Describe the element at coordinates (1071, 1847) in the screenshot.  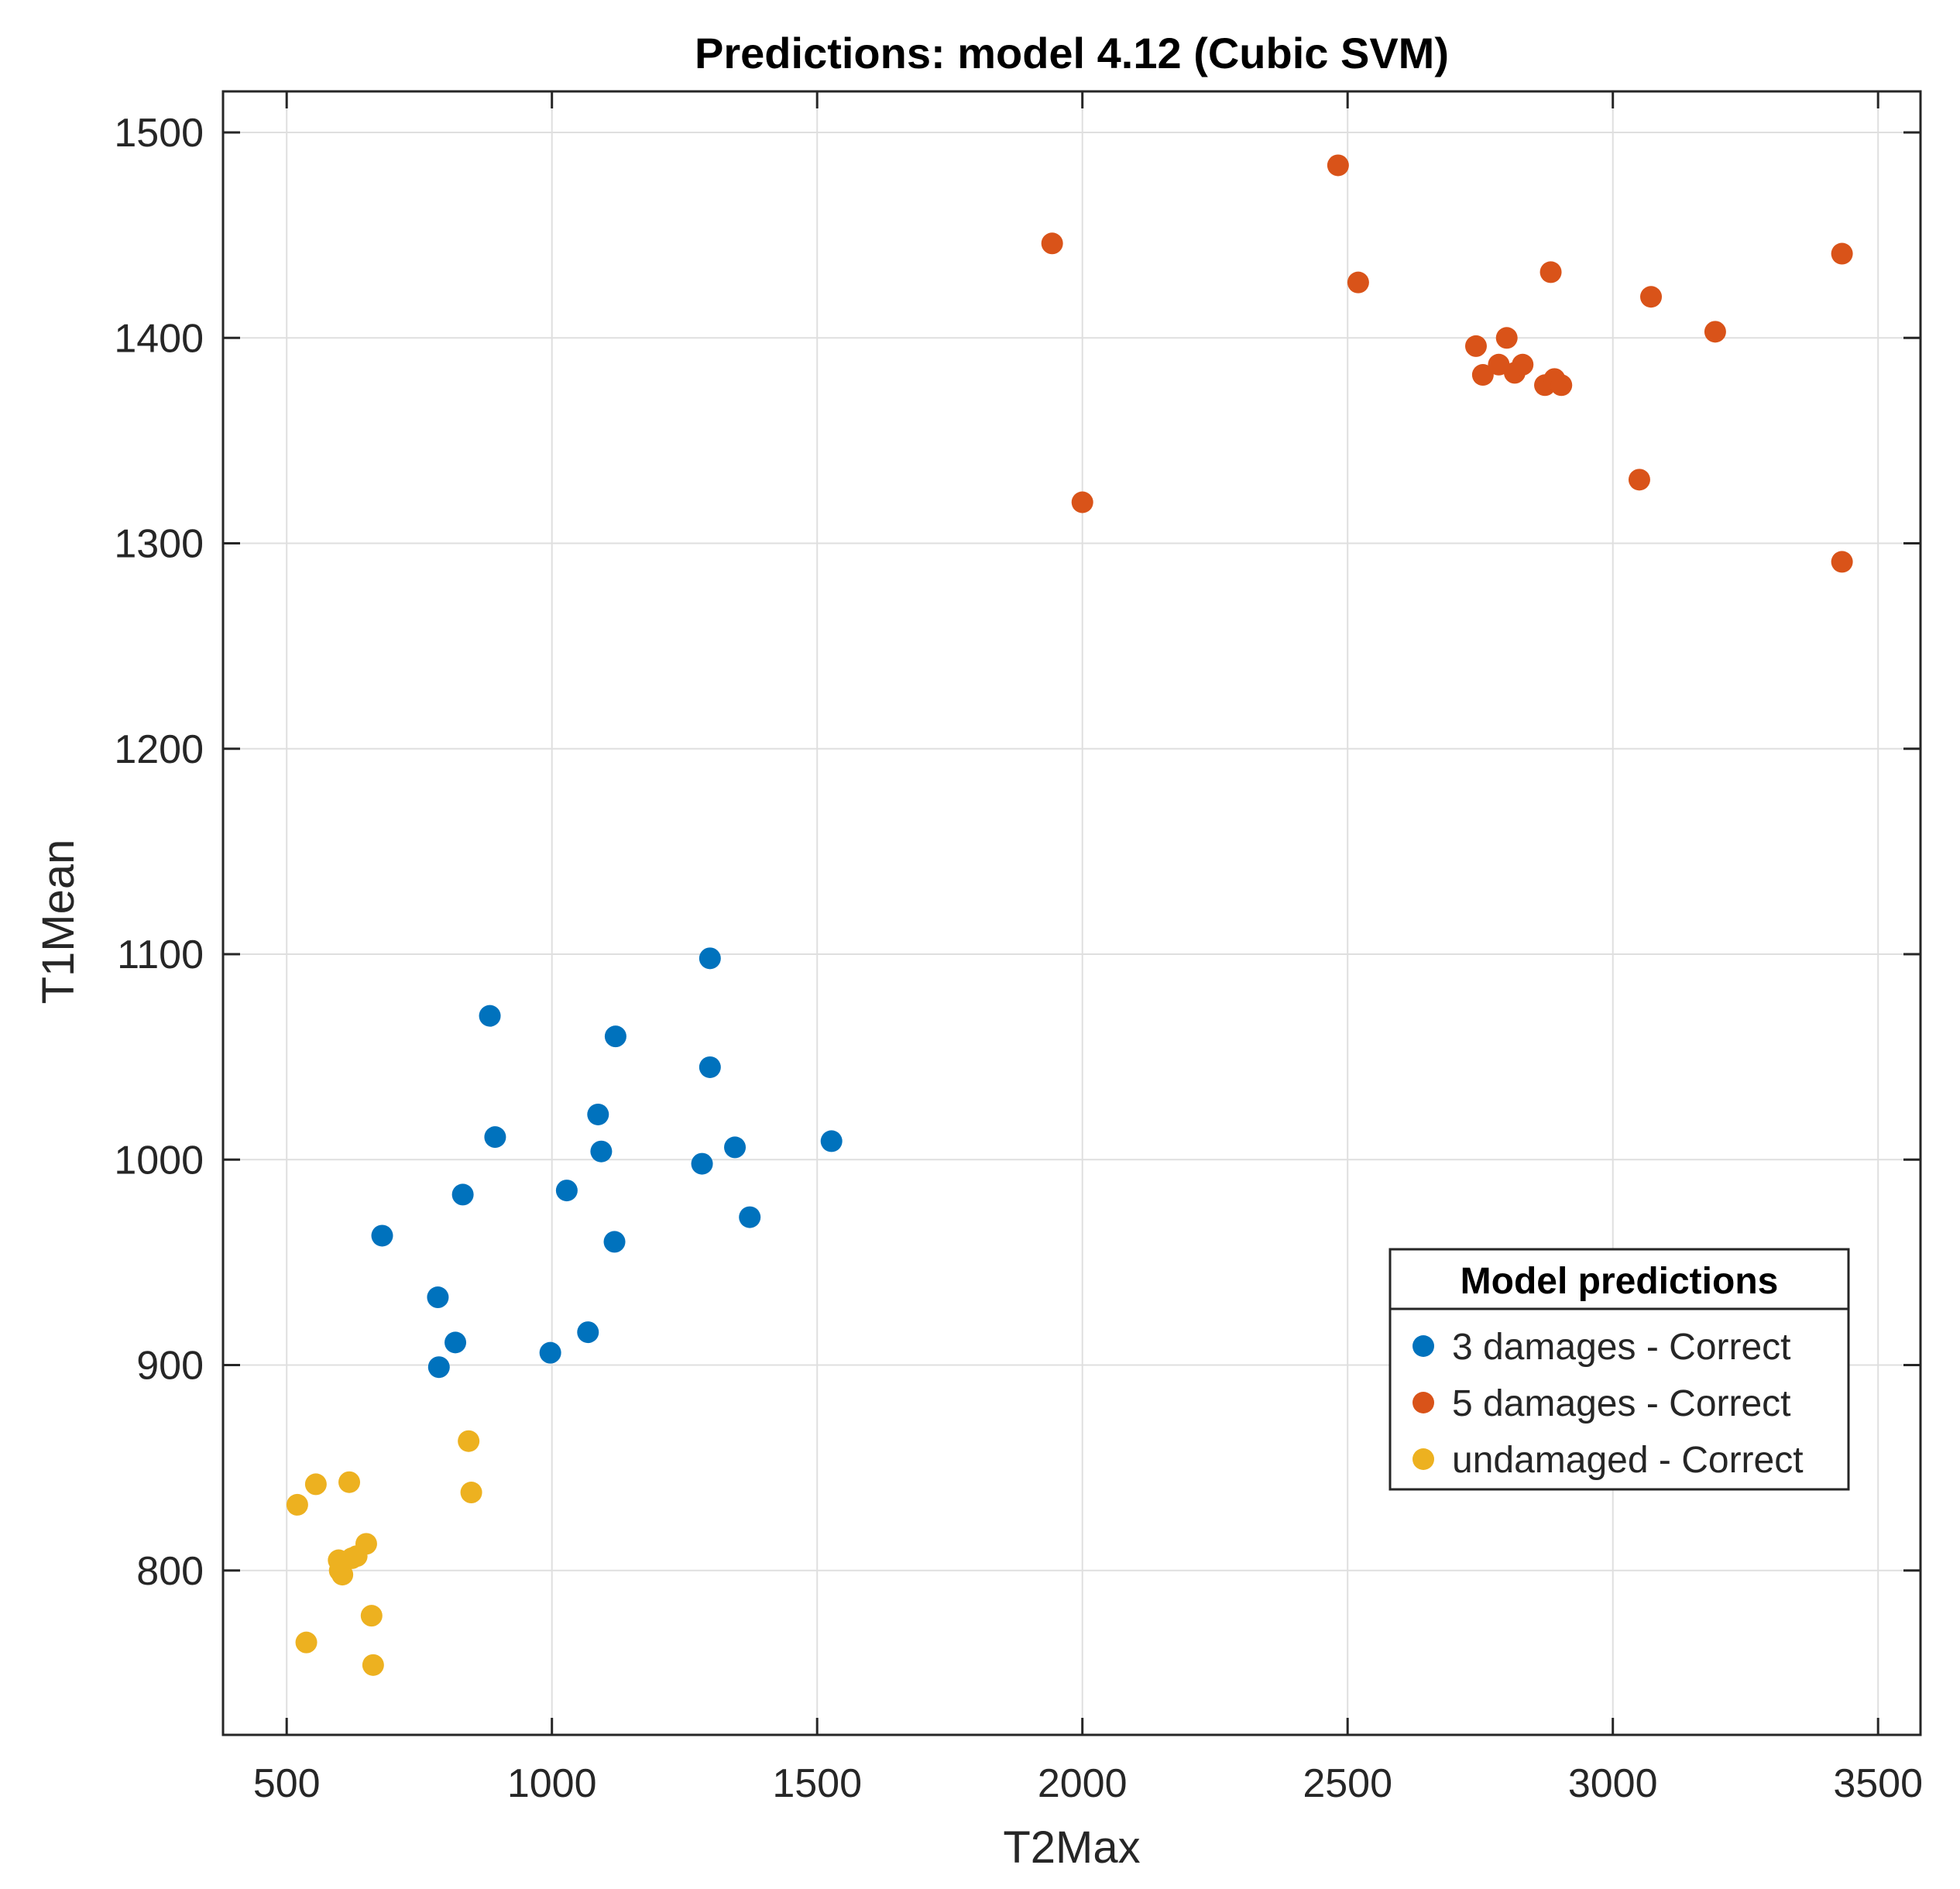
I see `x-axis-title: T2Max` at that location.